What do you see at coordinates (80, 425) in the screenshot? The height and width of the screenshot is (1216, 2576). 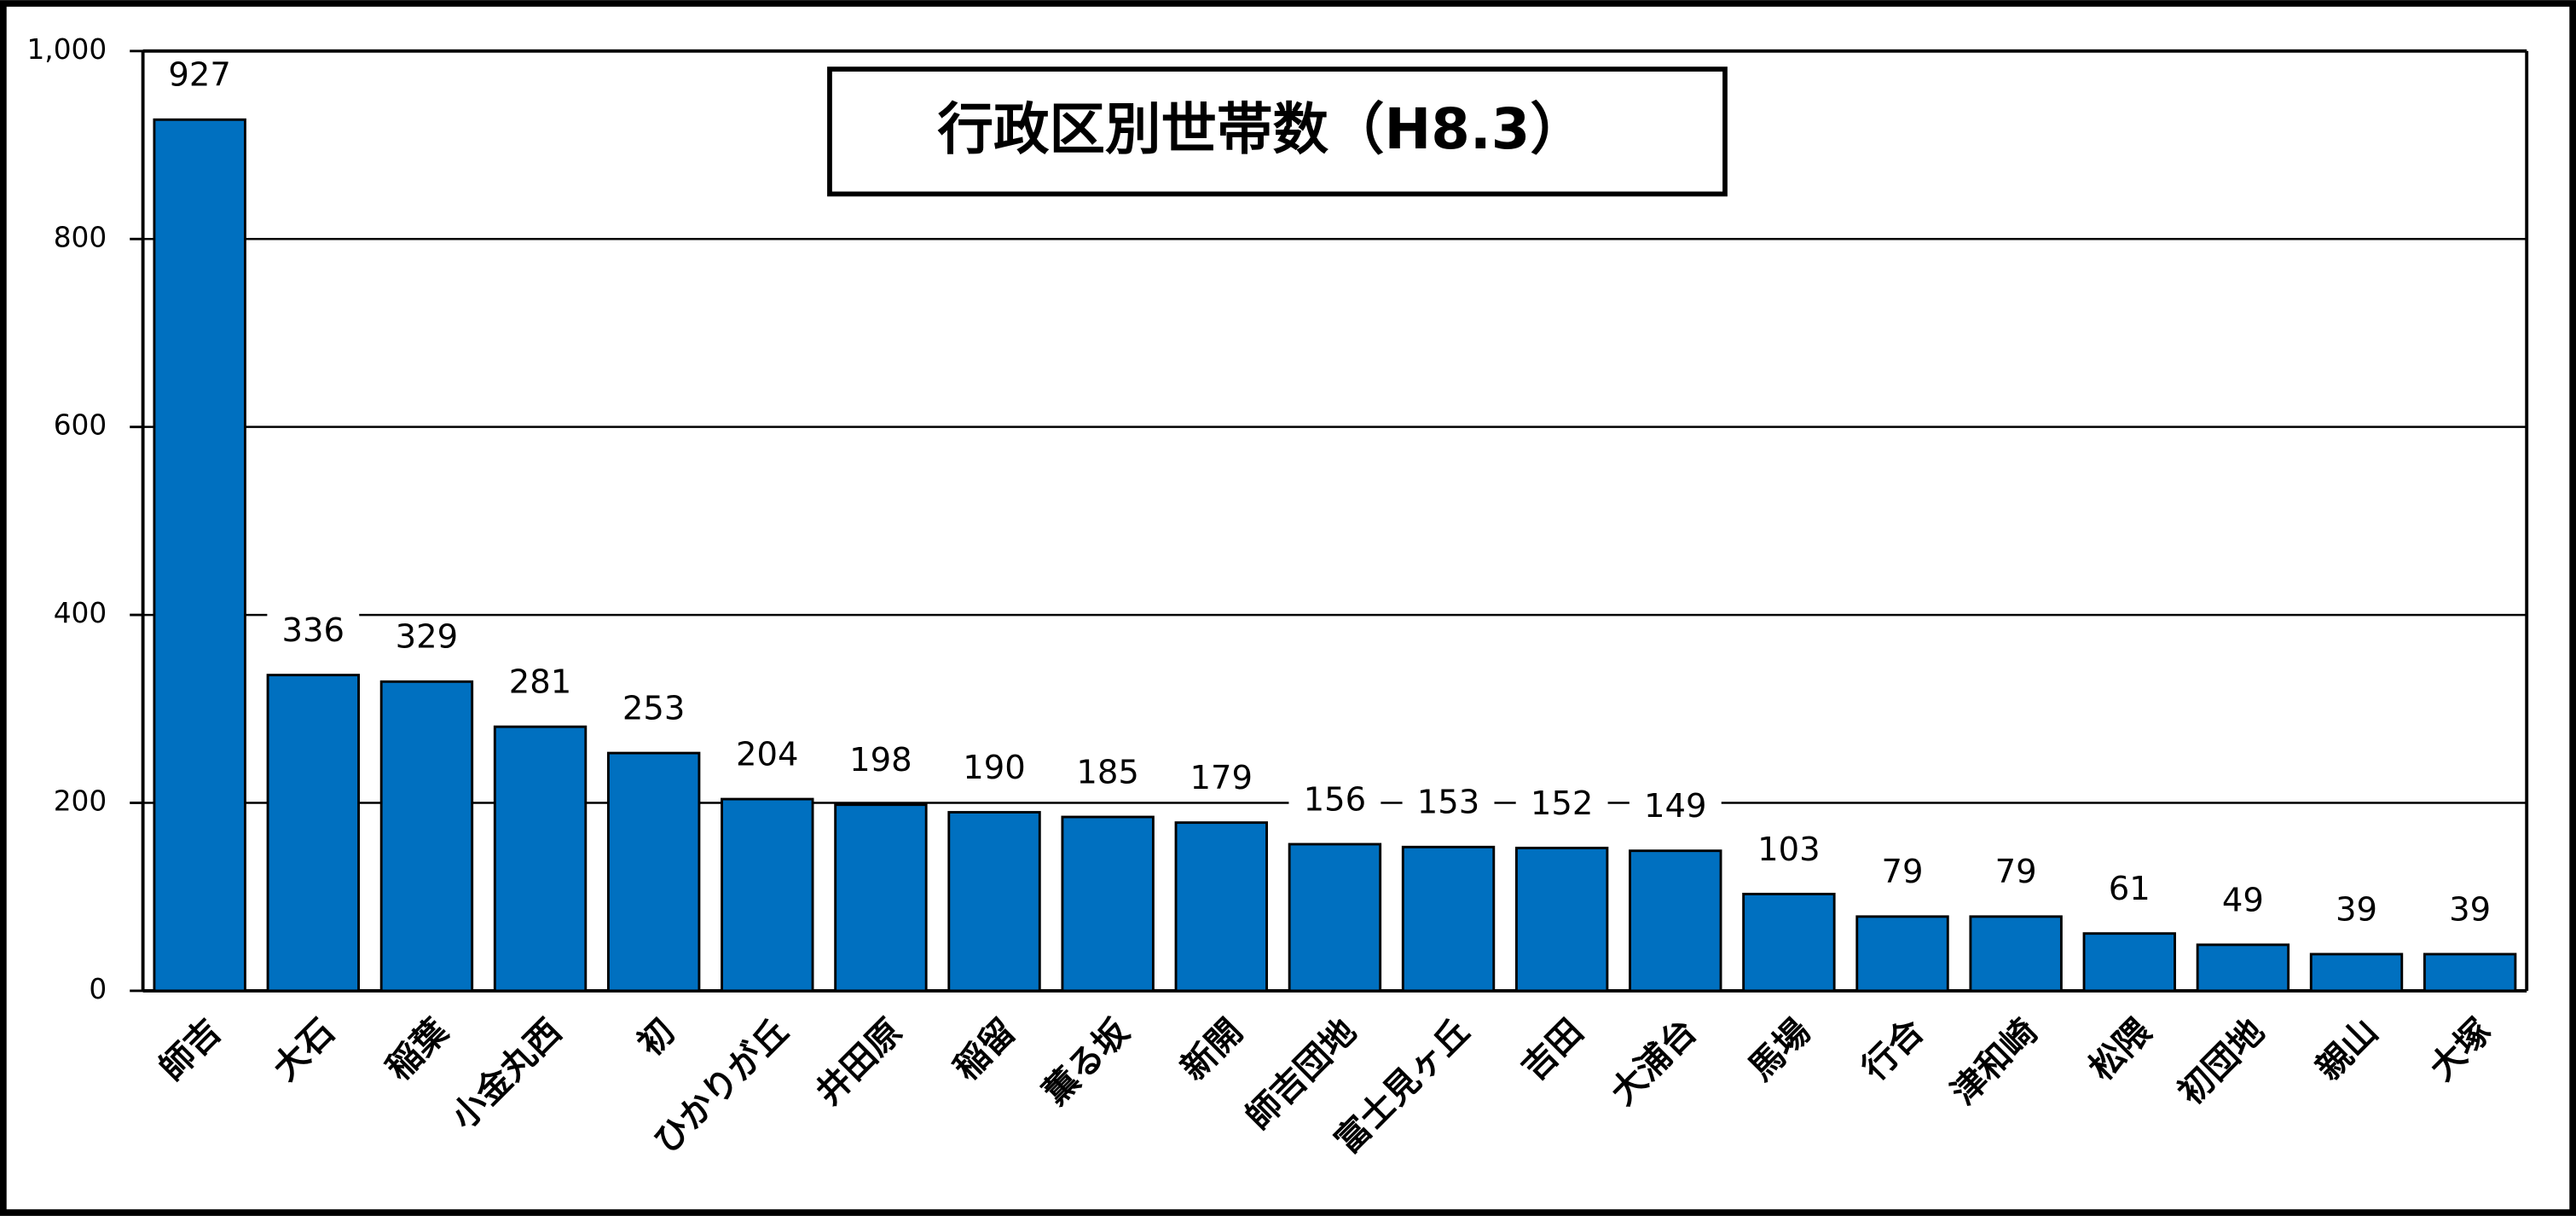 I see `y-tick-label: 600` at bounding box center [80, 425].